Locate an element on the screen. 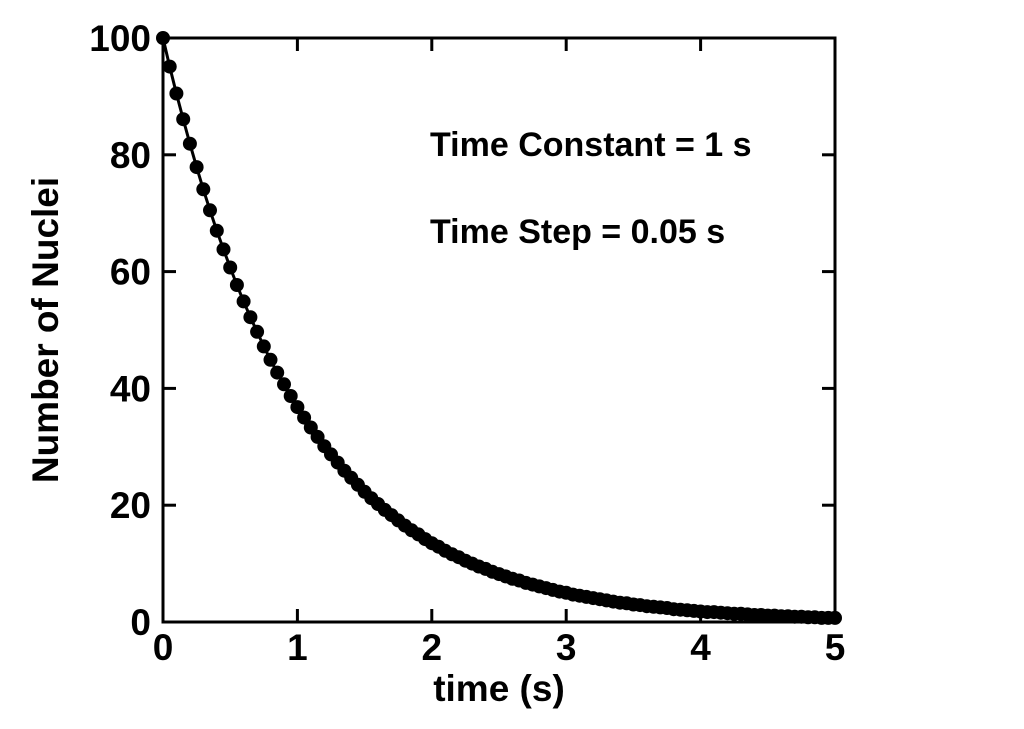  annotation-time-constant: Time Constant = 1 s is located at coordinates (591, 145).